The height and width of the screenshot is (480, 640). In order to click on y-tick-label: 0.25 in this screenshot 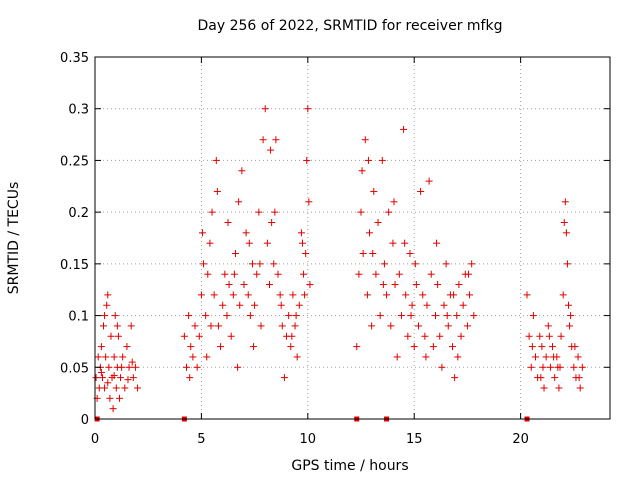, I will do `click(74, 161)`.